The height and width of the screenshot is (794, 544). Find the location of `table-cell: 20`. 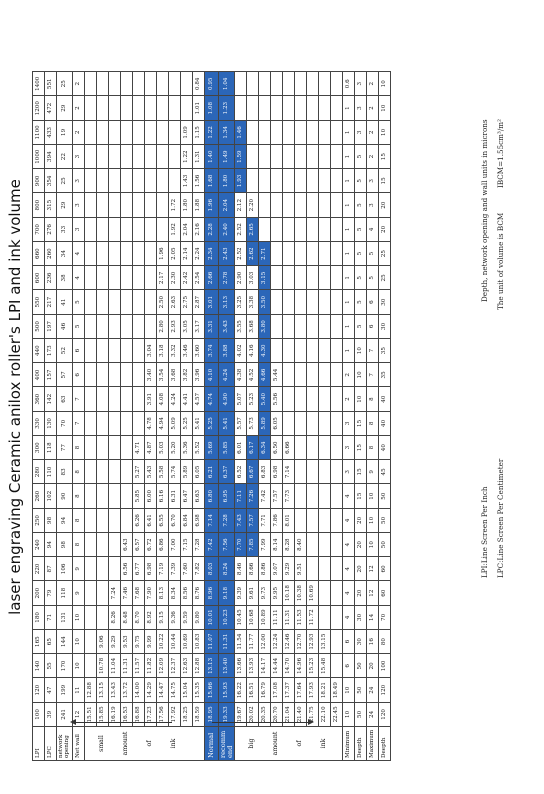

table-cell: 20 is located at coordinates (360, 568).